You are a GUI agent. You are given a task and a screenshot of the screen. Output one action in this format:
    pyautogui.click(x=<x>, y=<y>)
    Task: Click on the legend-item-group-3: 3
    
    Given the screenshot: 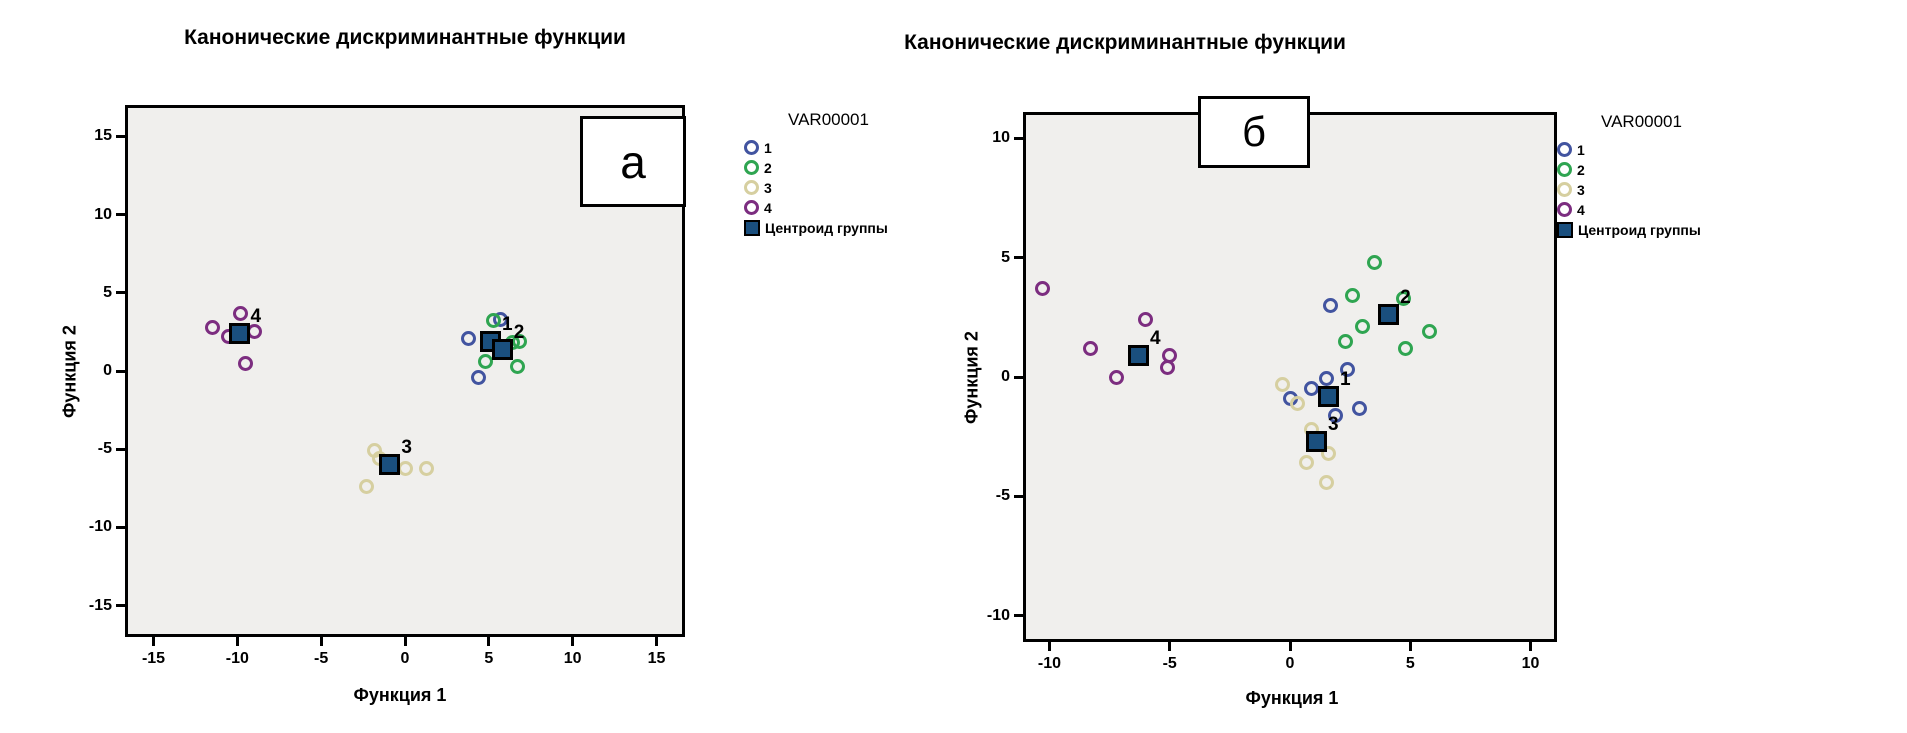 What is the action you would take?
    pyautogui.click(x=849, y=187)
    